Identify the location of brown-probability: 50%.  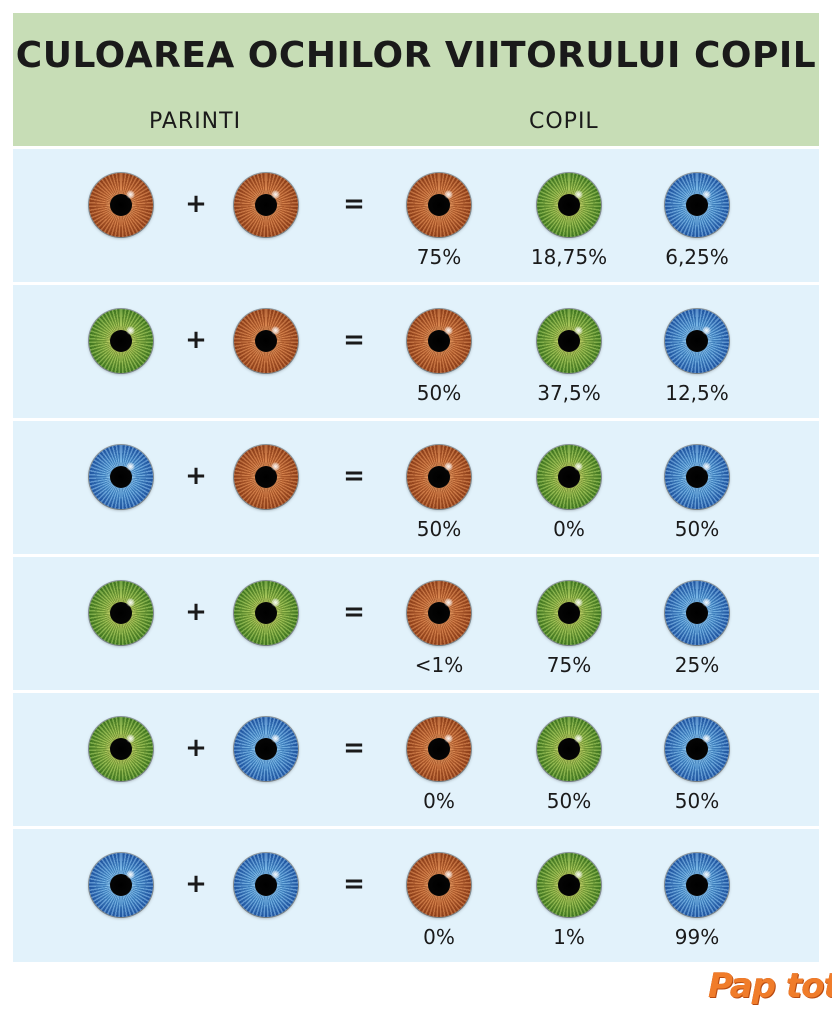
(439, 393).